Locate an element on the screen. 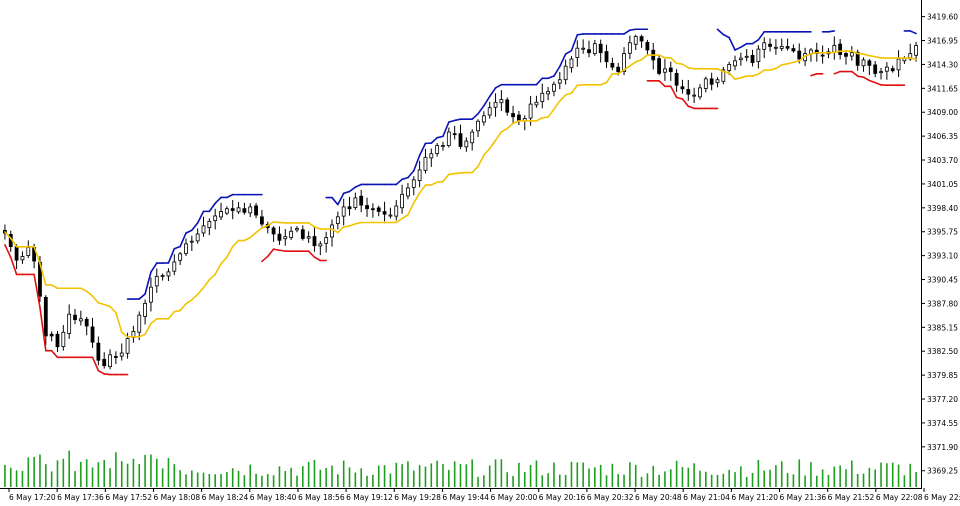 The height and width of the screenshot is (506, 960). price-tick-label: 3414.30 is located at coordinates (942, 64).